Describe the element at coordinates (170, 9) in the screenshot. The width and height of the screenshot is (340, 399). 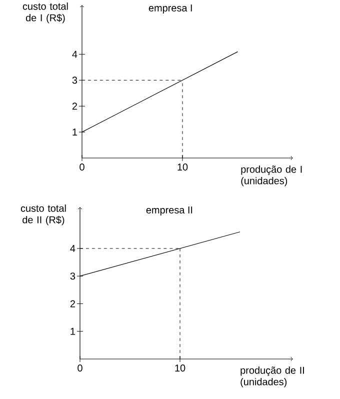
I see `chart-title: empresa I` at that location.